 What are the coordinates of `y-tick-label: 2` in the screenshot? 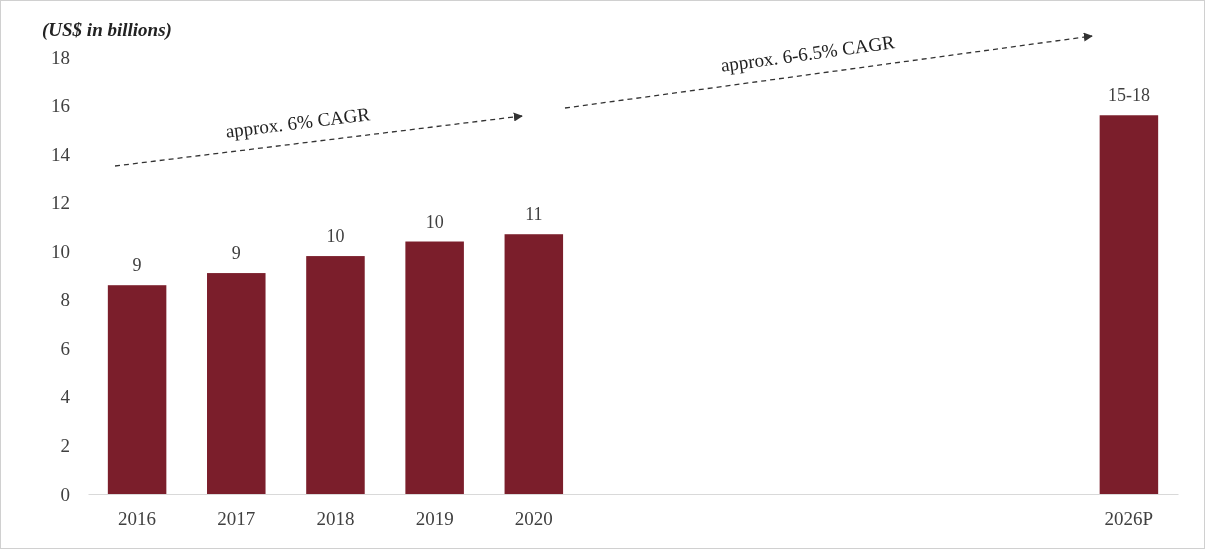 It's located at (65, 446).